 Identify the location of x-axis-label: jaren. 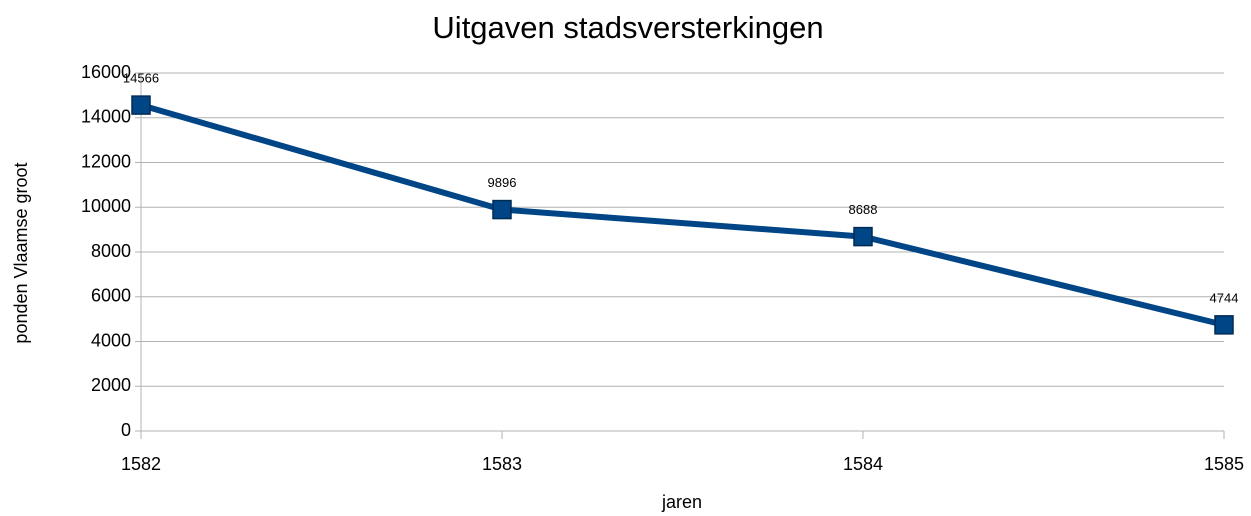
(681, 502).